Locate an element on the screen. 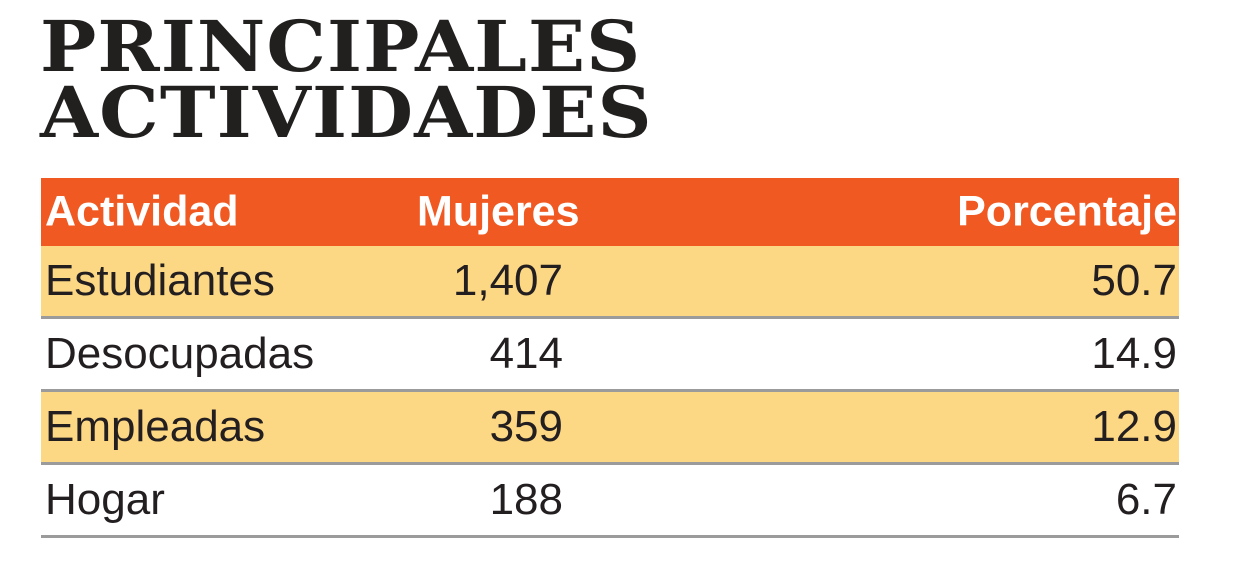 The width and height of the screenshot is (1236, 588). page-title: PRINCIPALES ACTIVIDADES is located at coordinates (346, 80).